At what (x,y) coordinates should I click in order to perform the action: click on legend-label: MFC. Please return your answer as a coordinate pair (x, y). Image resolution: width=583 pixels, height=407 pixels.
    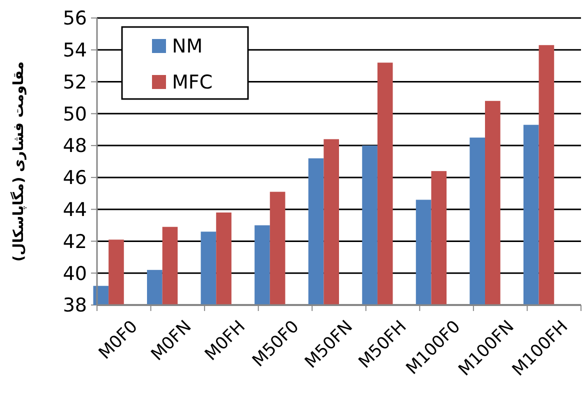
    Looking at the image, I should click on (192, 83).